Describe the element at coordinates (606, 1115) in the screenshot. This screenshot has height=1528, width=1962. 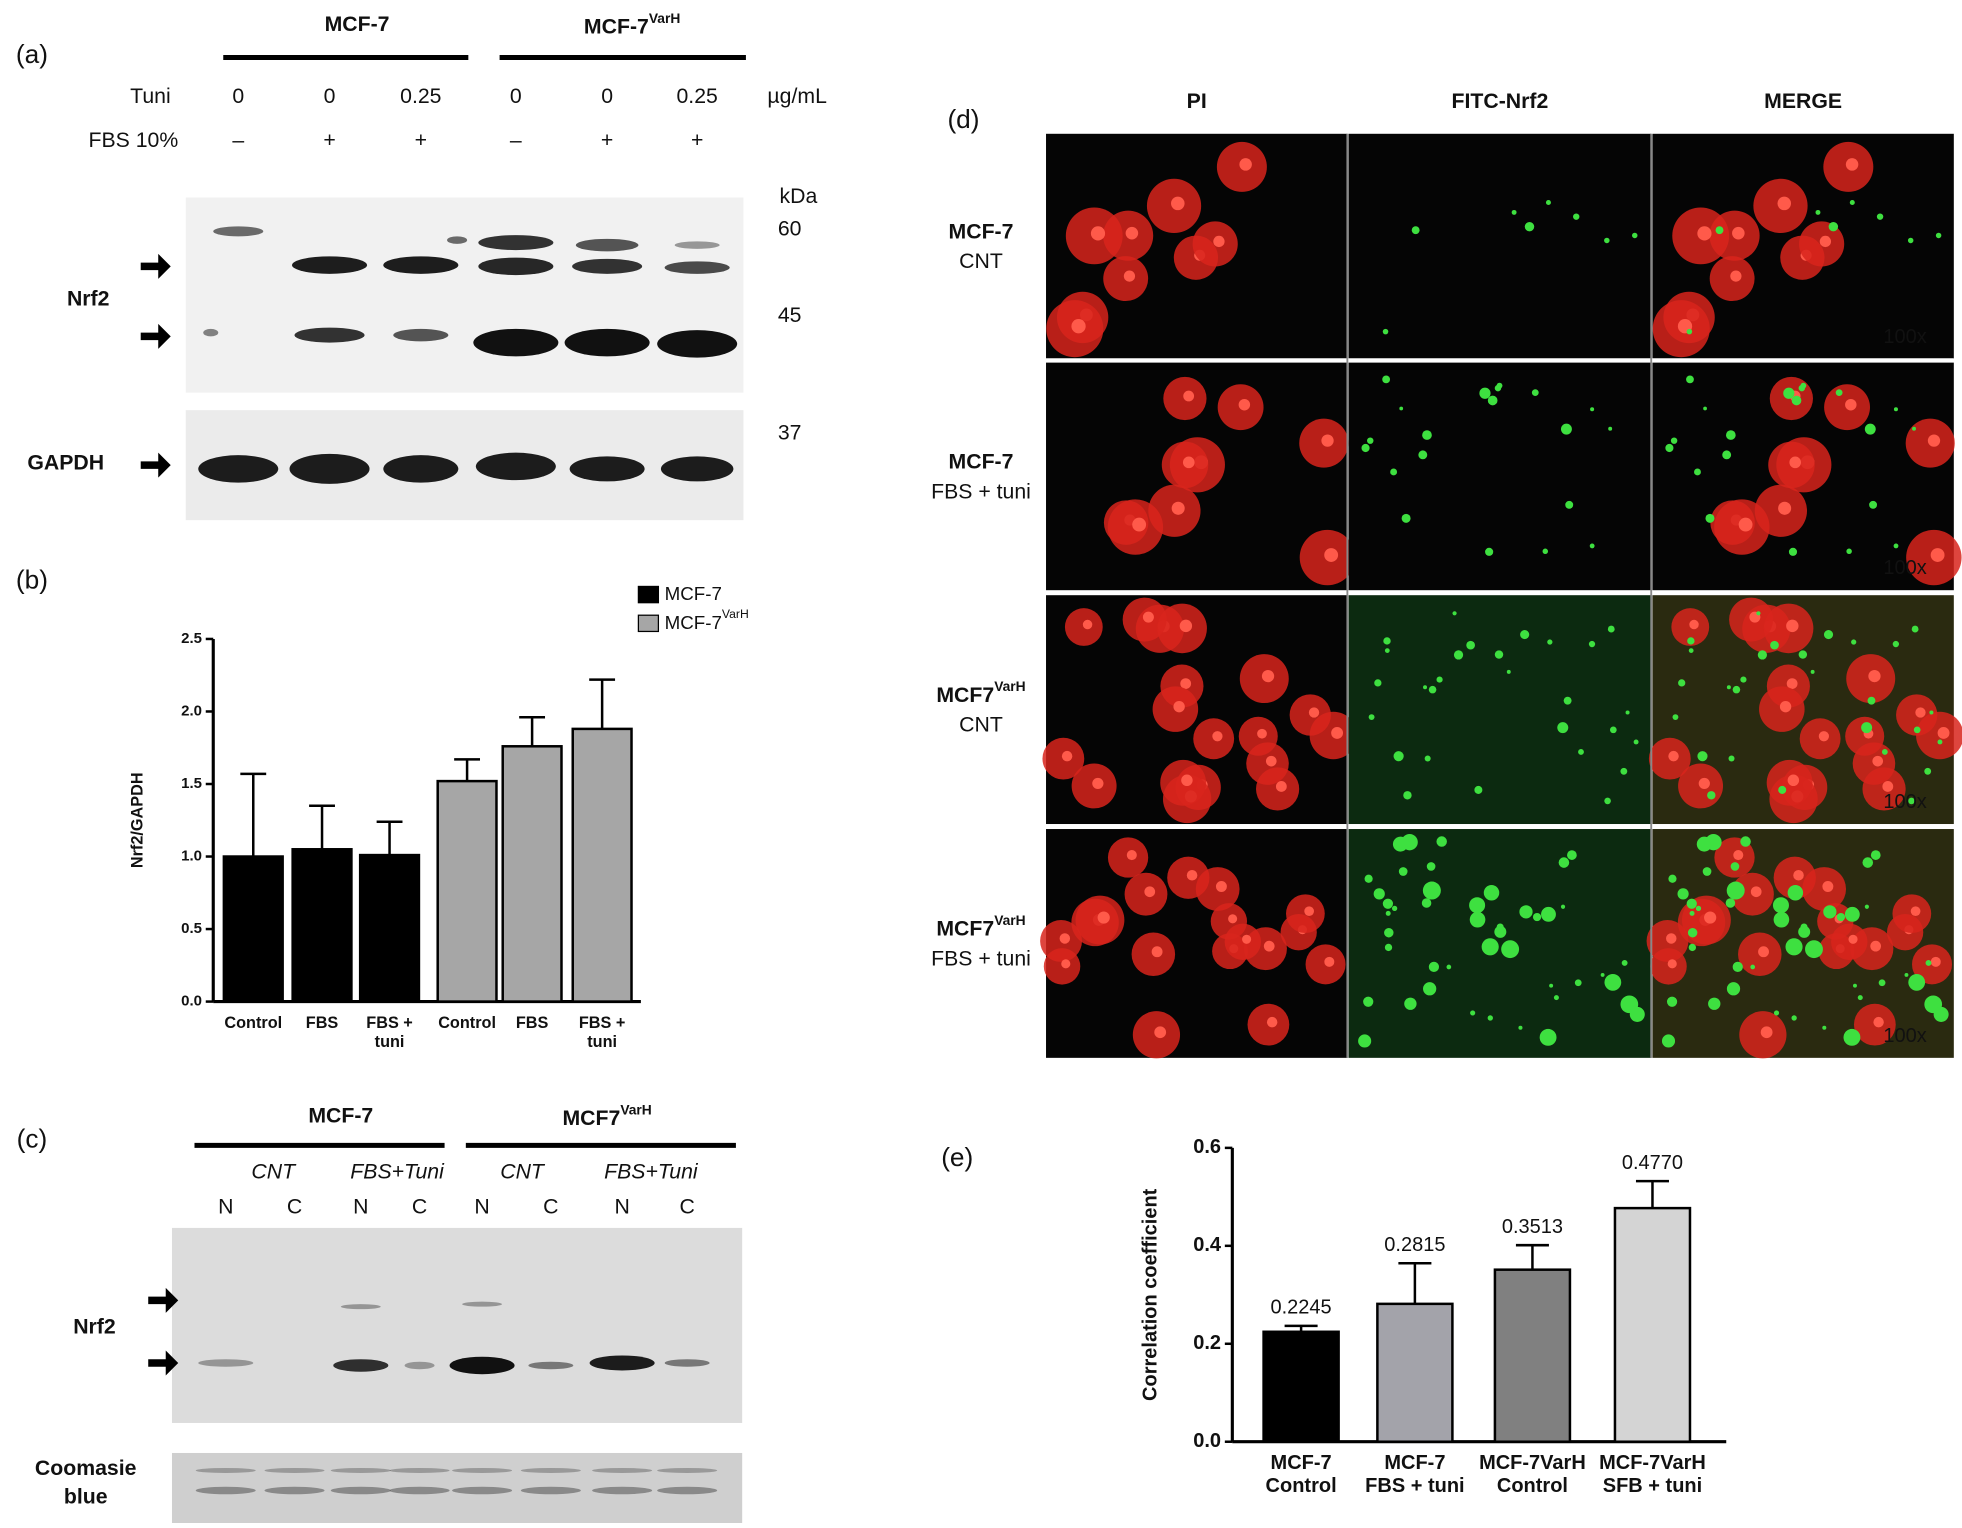
I see `group-label: MCF7VarH` at that location.